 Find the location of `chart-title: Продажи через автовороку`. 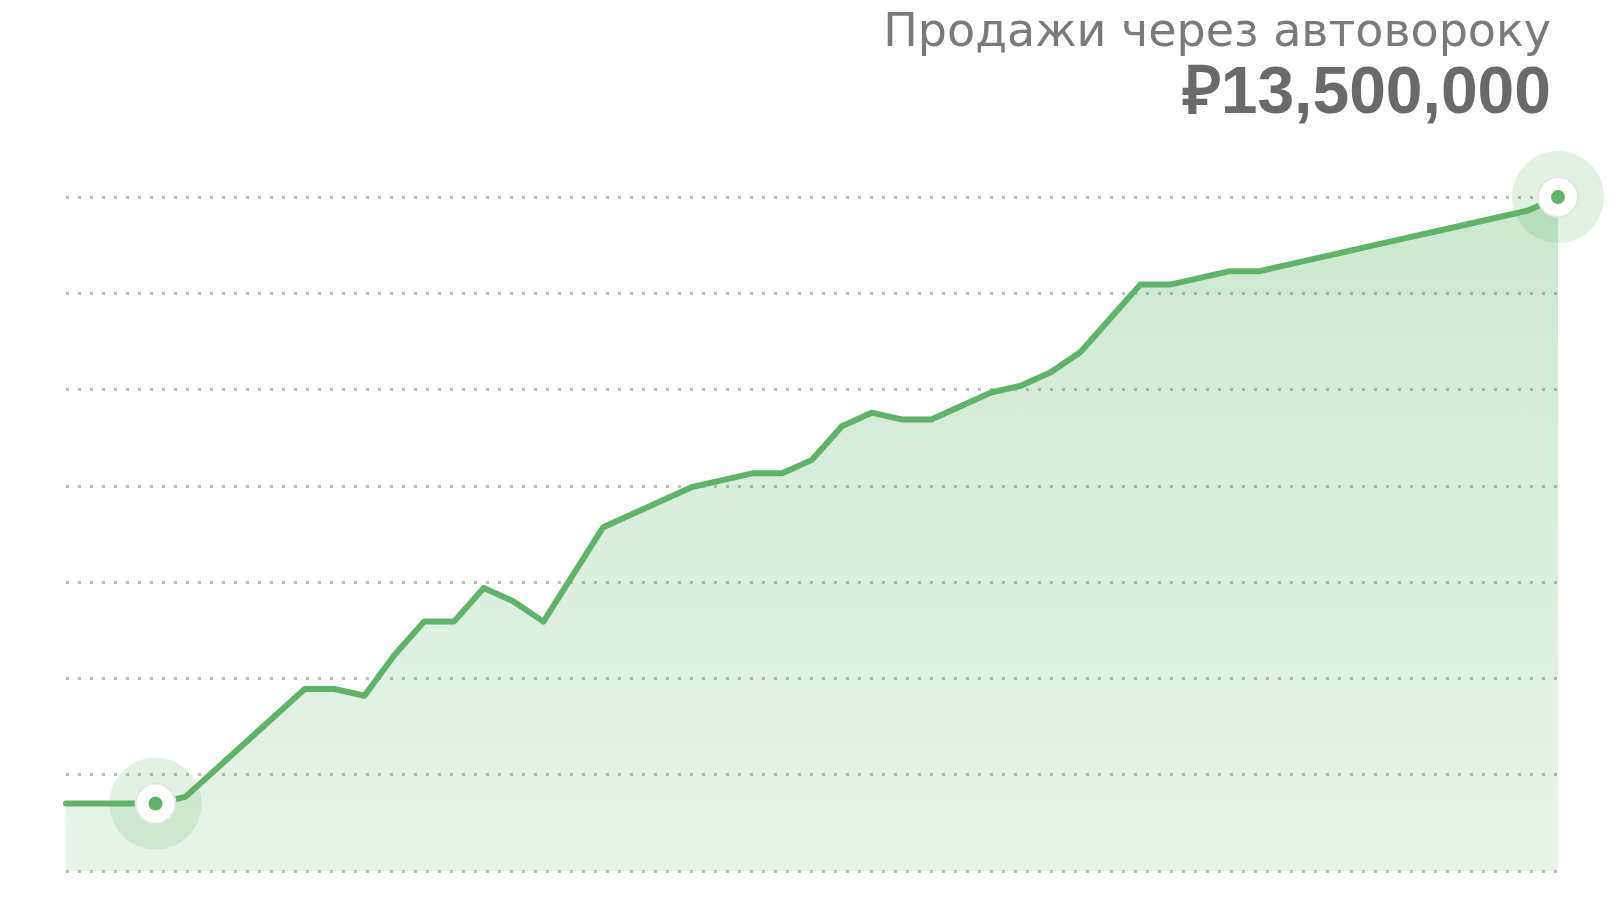

chart-title: Продажи через автовороку is located at coordinates (1217, 30).